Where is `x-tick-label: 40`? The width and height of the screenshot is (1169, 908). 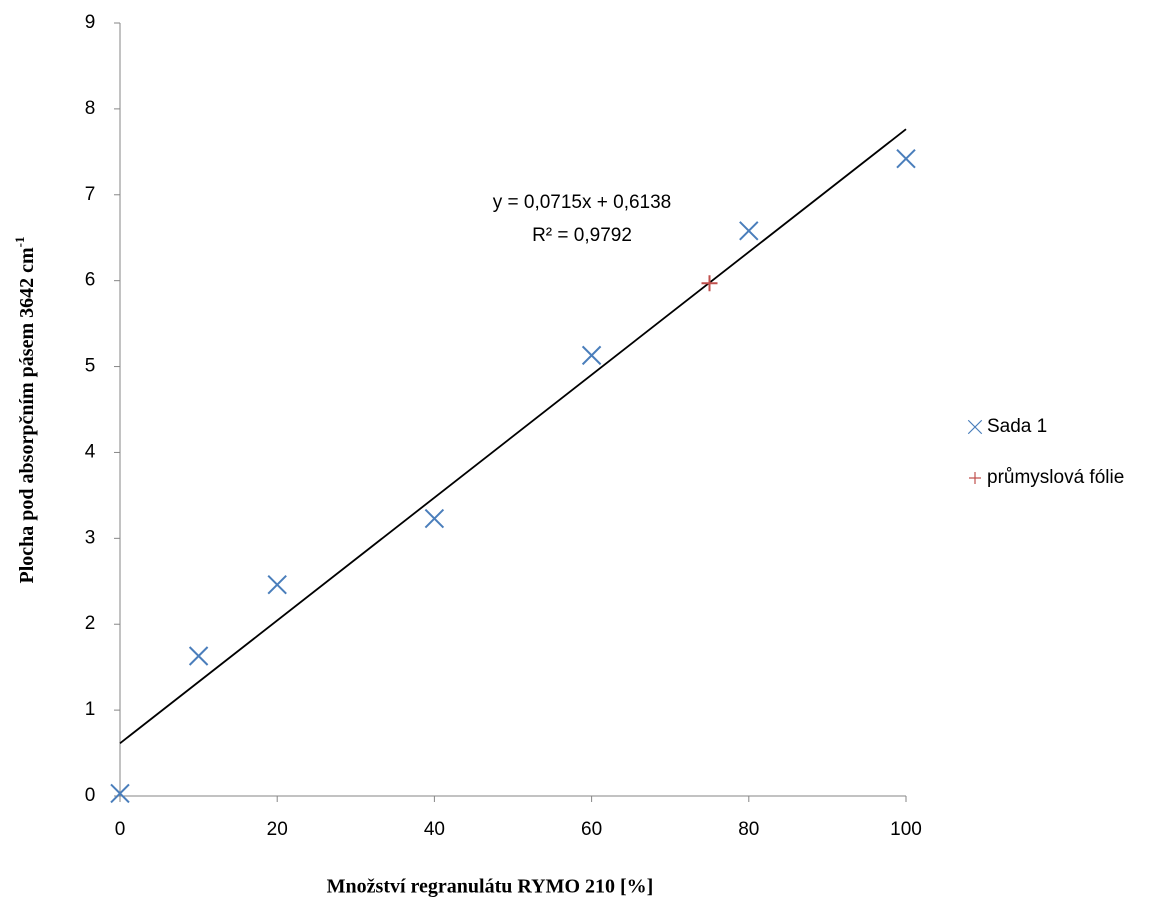
x-tick-label: 40 is located at coordinates (434, 829).